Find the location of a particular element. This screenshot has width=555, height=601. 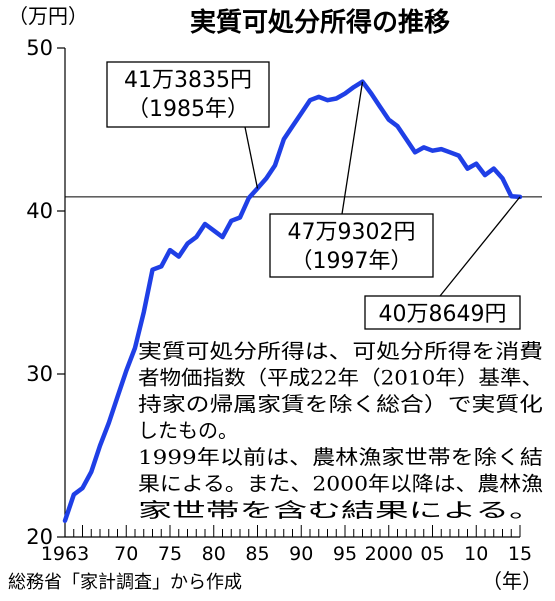

y-tick-label: 40 is located at coordinates (39, 211).